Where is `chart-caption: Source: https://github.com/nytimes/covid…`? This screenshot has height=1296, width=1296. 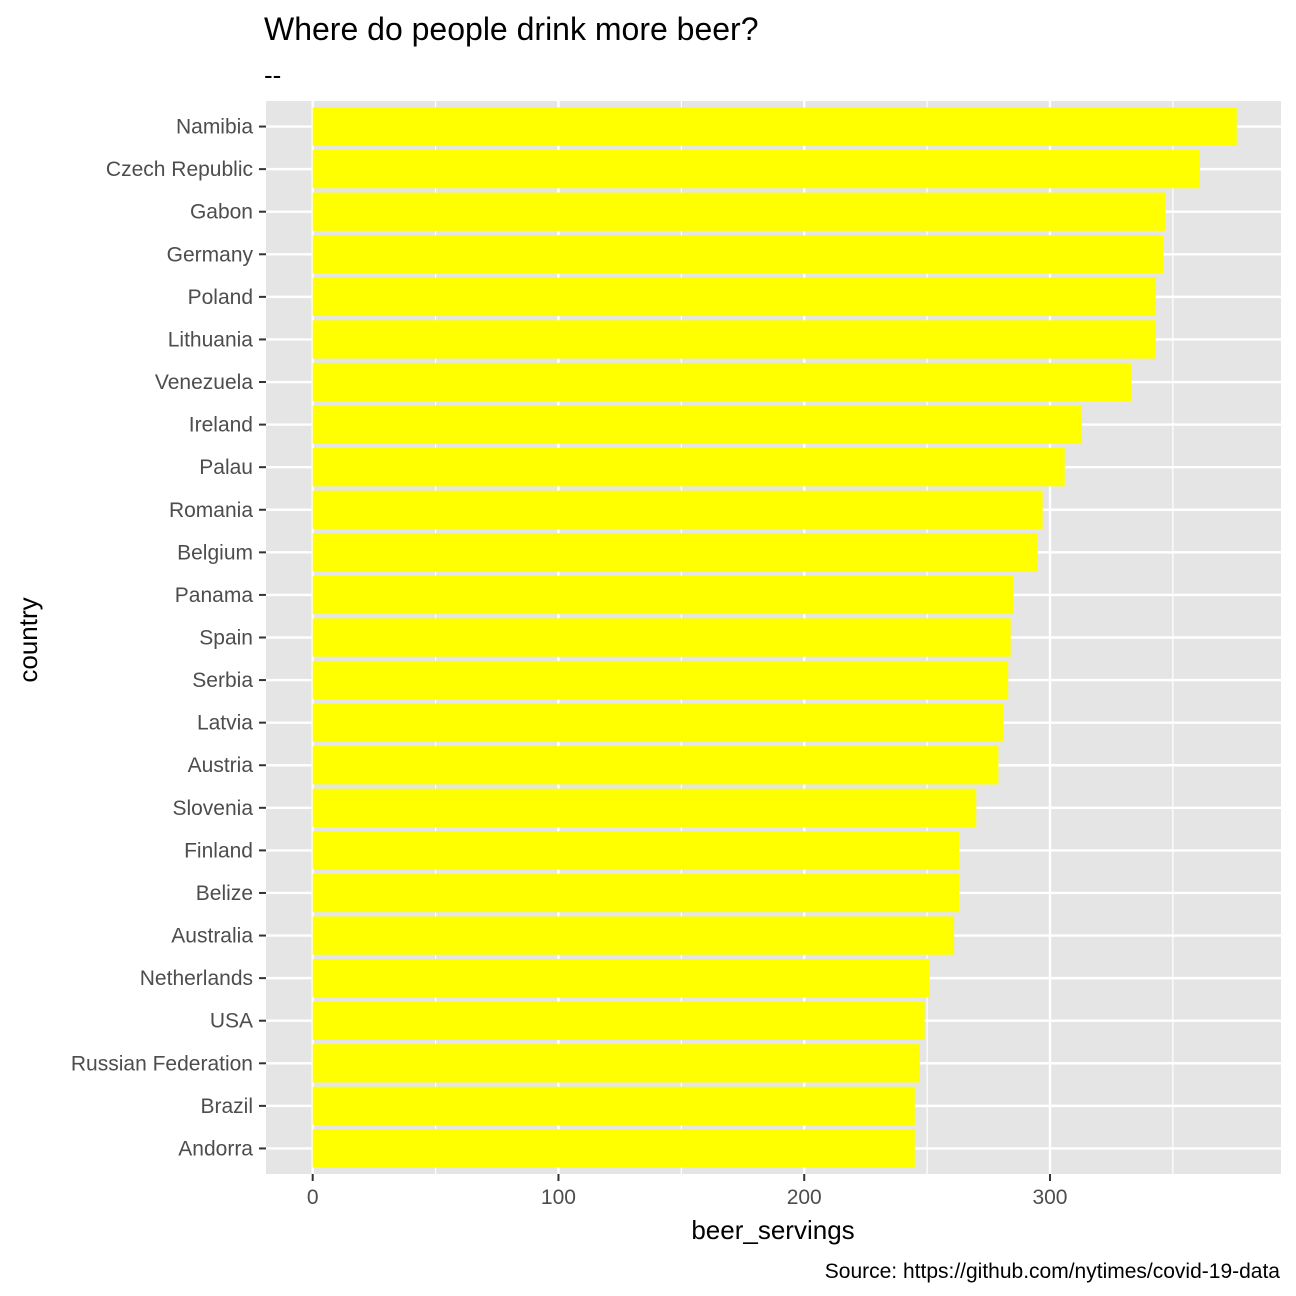 chart-caption: Source: https://github.com/nytimes/covid… is located at coordinates (1053, 1271).